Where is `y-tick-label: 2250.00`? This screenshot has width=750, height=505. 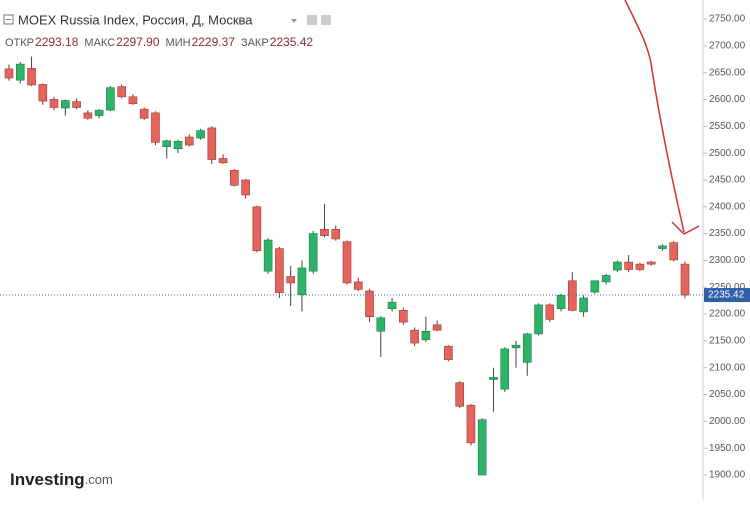 y-tick-label: 2250.00 is located at coordinates (727, 287).